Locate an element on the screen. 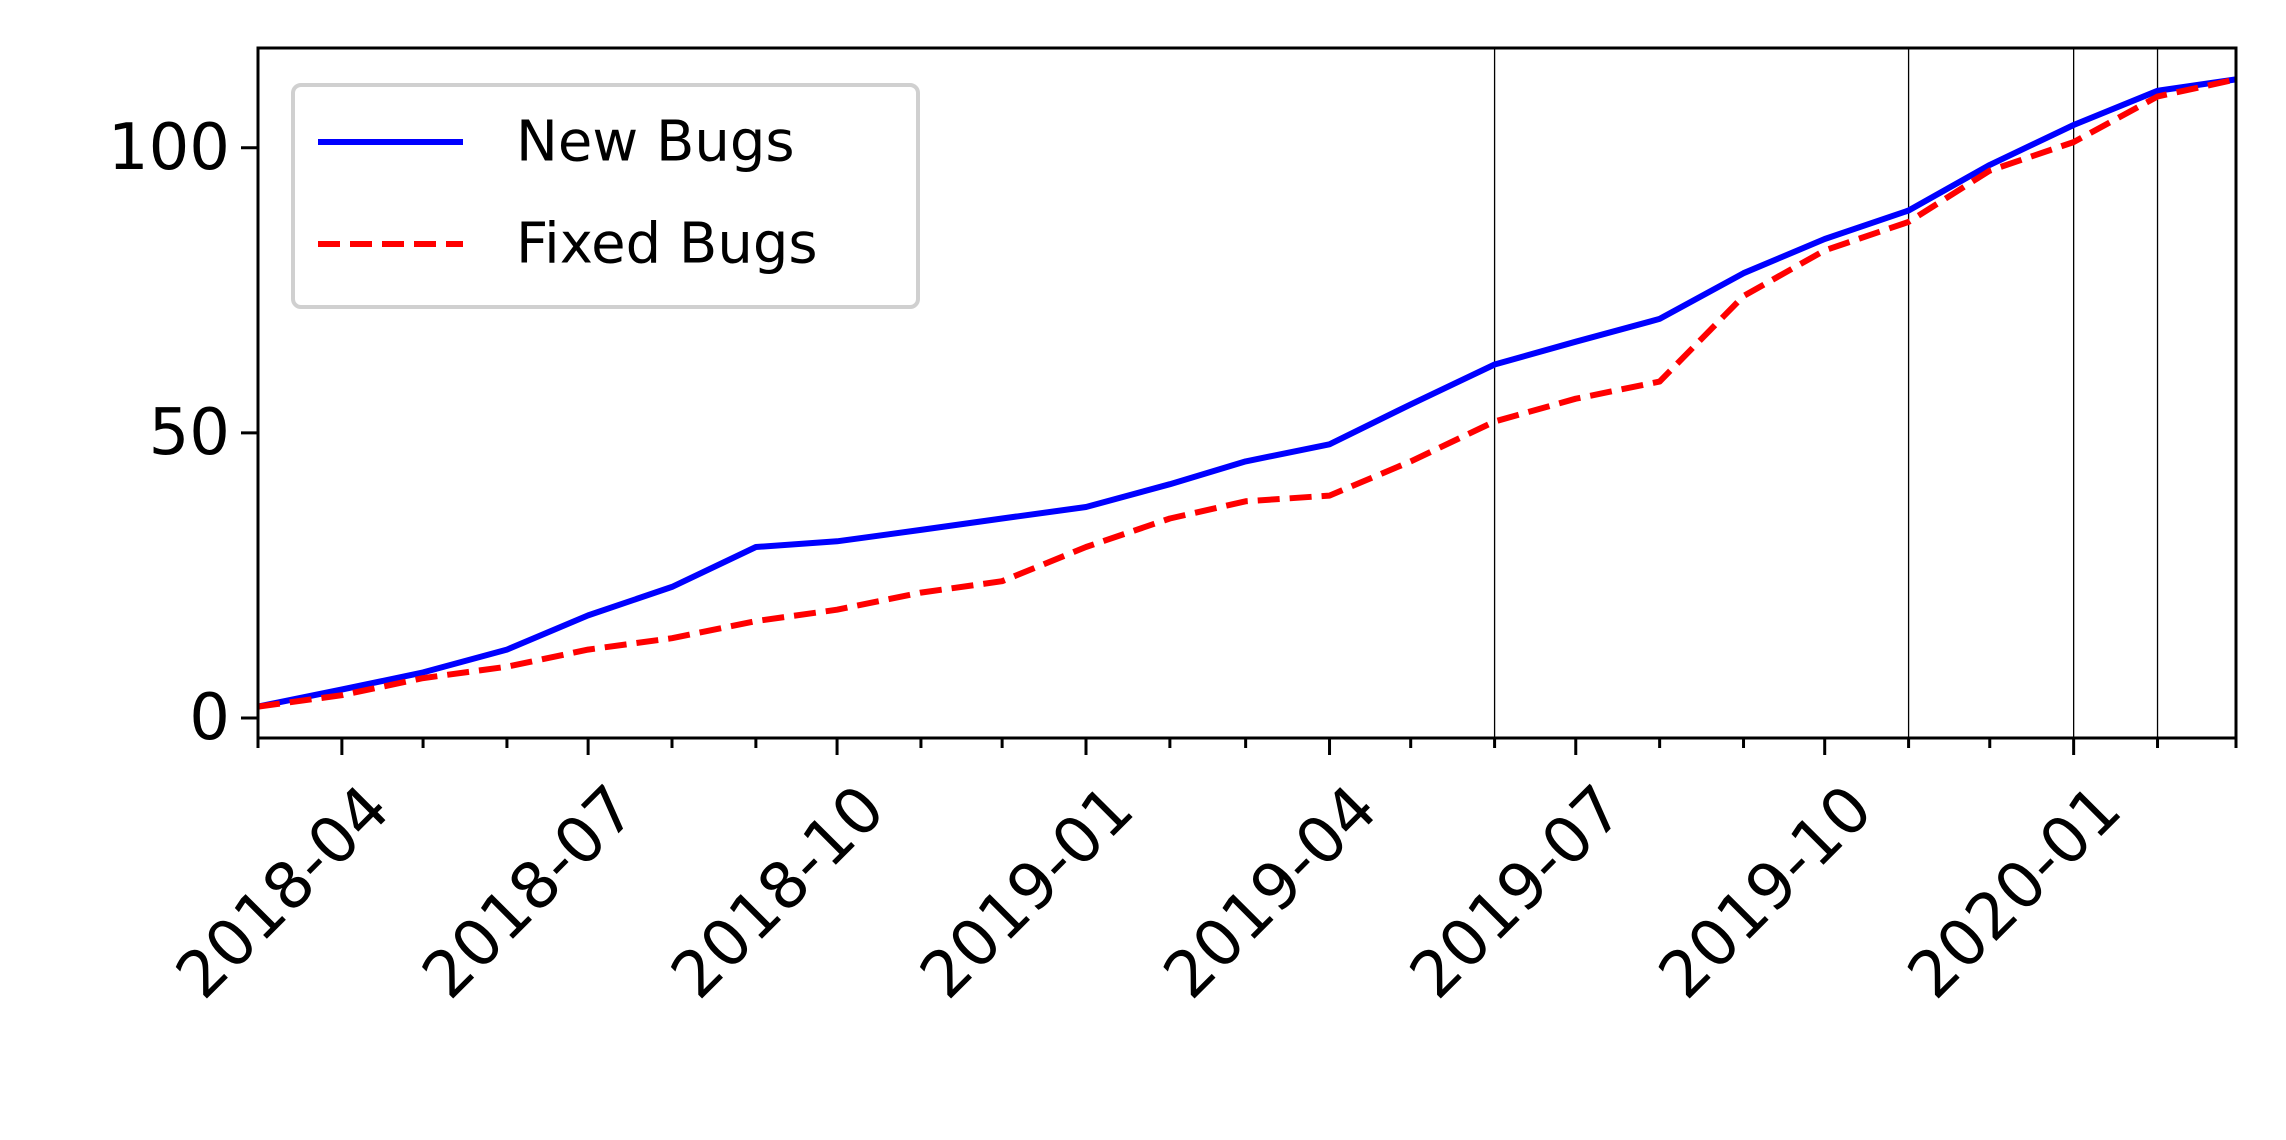 This screenshot has width=2286, height=1140. x-tick-label-2018-10: 2018-10 is located at coordinates (778, 892).